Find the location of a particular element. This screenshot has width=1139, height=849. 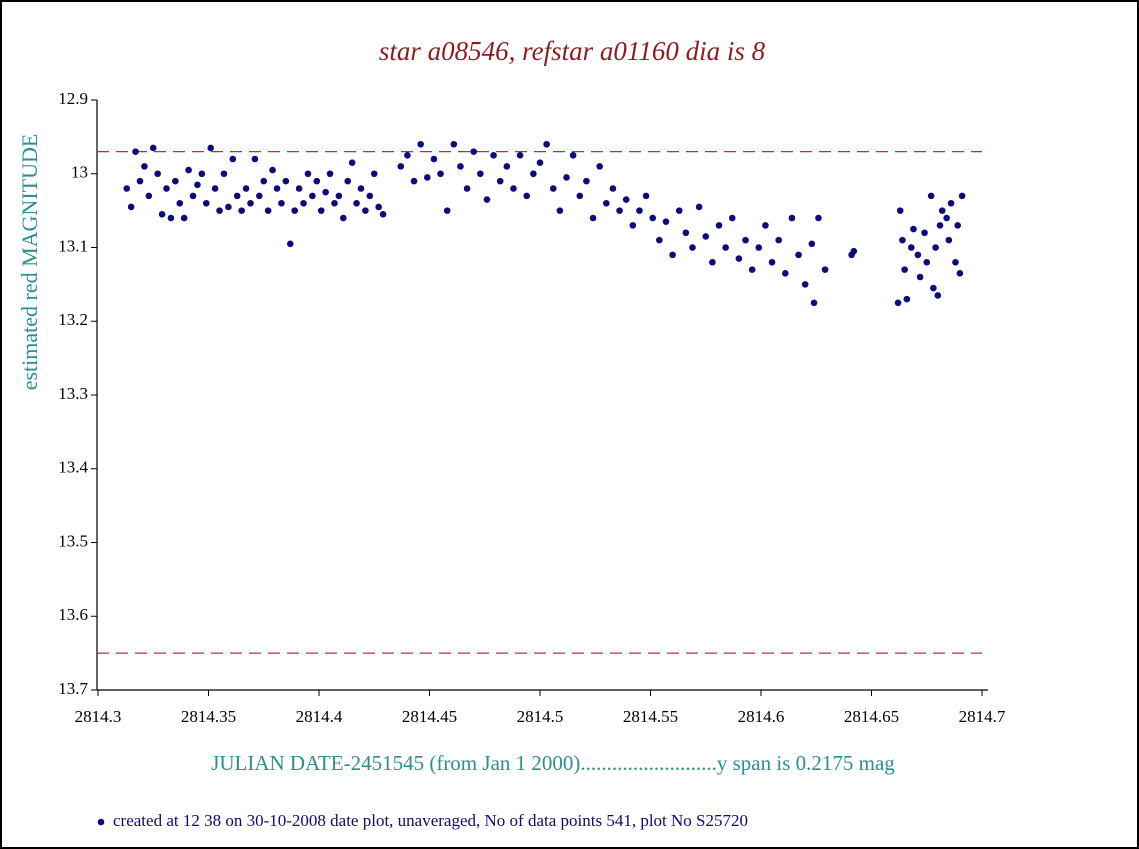

y-tick-label: 13.4 is located at coordinates (73, 467).